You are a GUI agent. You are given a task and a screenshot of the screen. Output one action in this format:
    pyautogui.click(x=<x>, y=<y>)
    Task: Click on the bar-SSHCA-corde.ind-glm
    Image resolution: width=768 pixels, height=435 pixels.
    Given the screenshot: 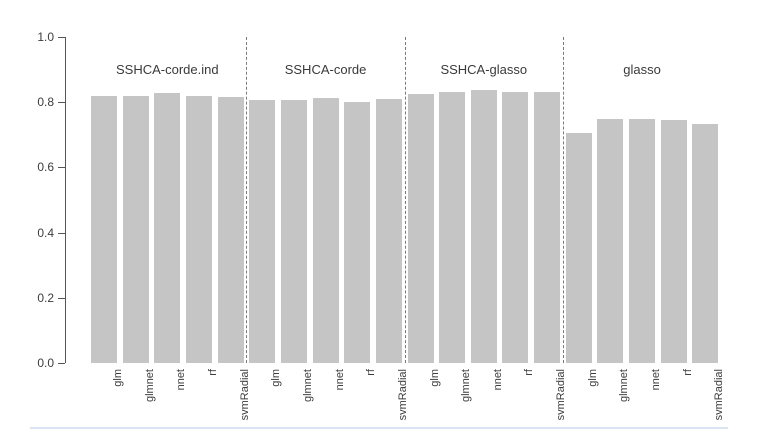 What is the action you would take?
    pyautogui.click(x=104, y=229)
    